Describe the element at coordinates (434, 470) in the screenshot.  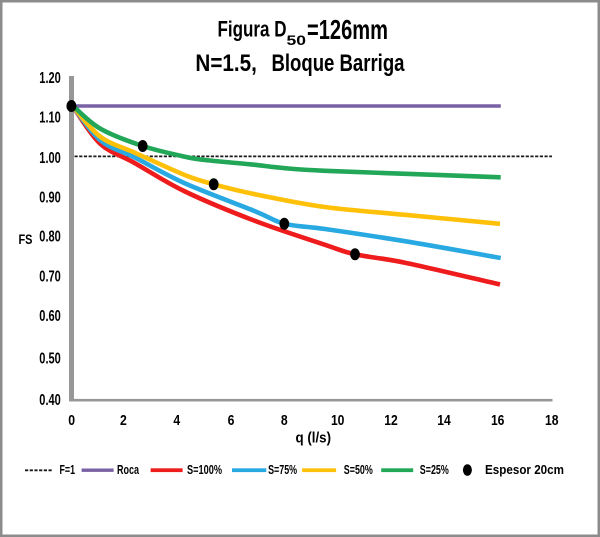
I see `svg-text: S=25%` at that location.